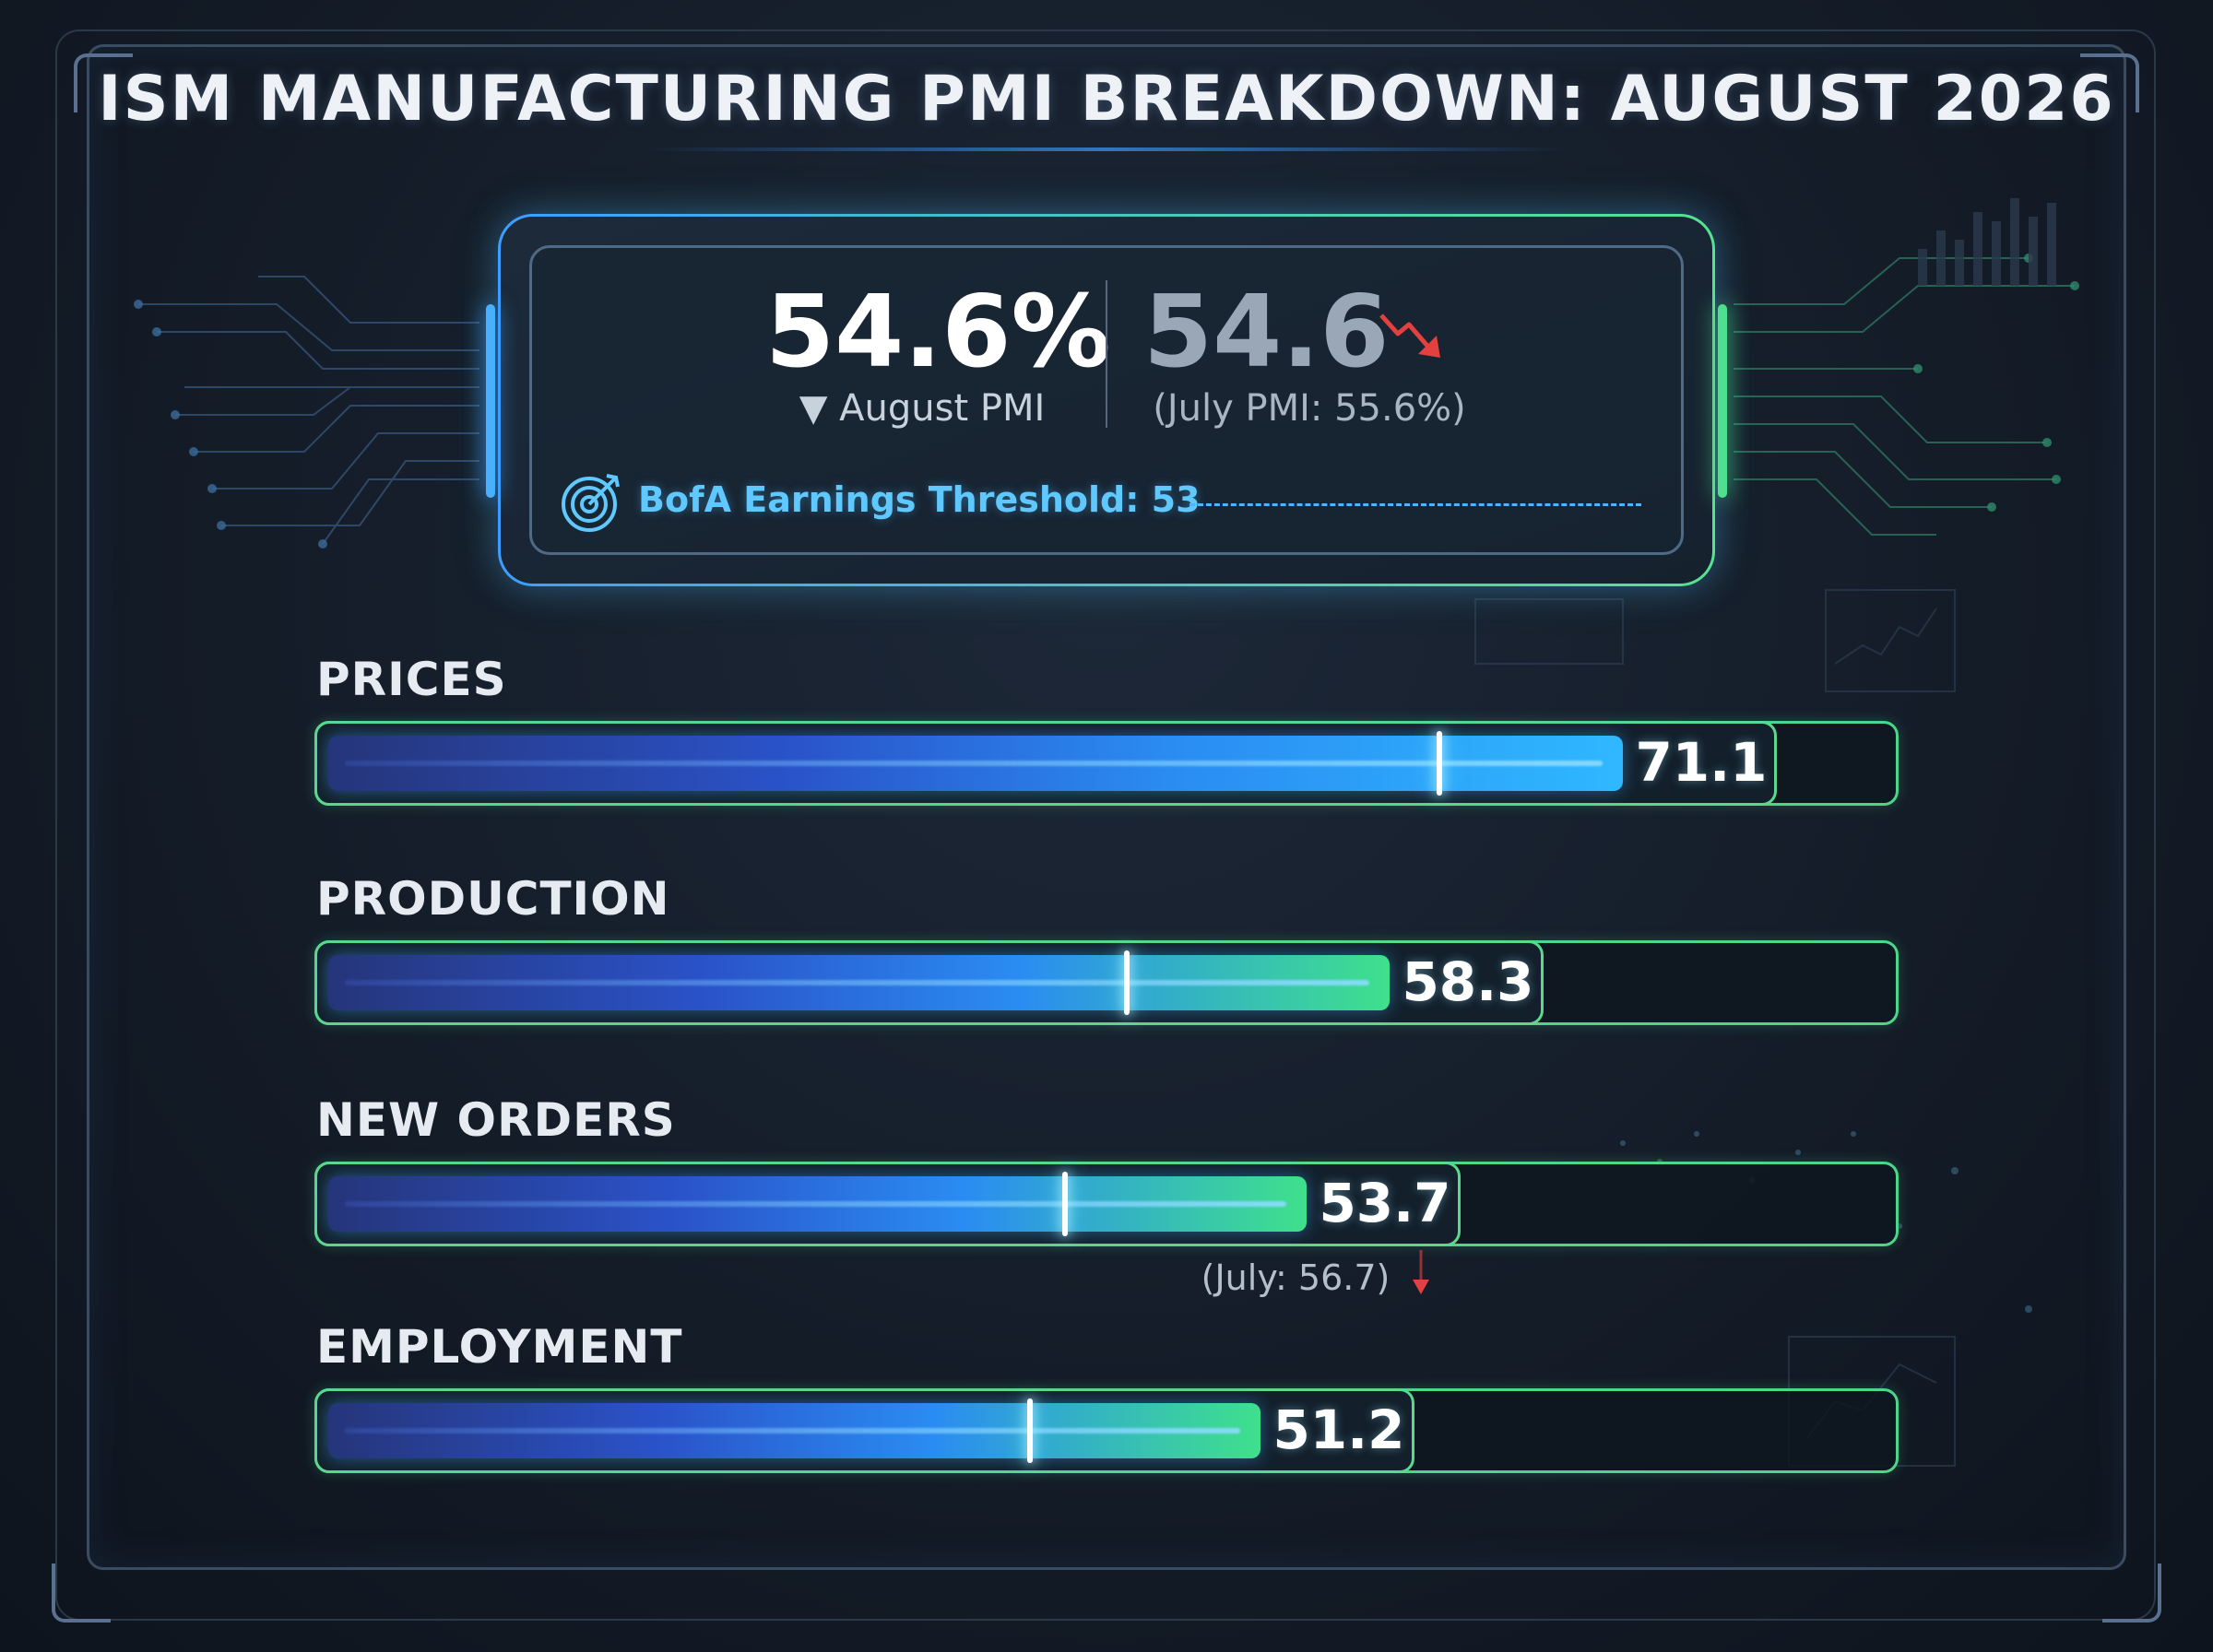  I want to click on production-value-label: 58.3, so click(1468, 981).